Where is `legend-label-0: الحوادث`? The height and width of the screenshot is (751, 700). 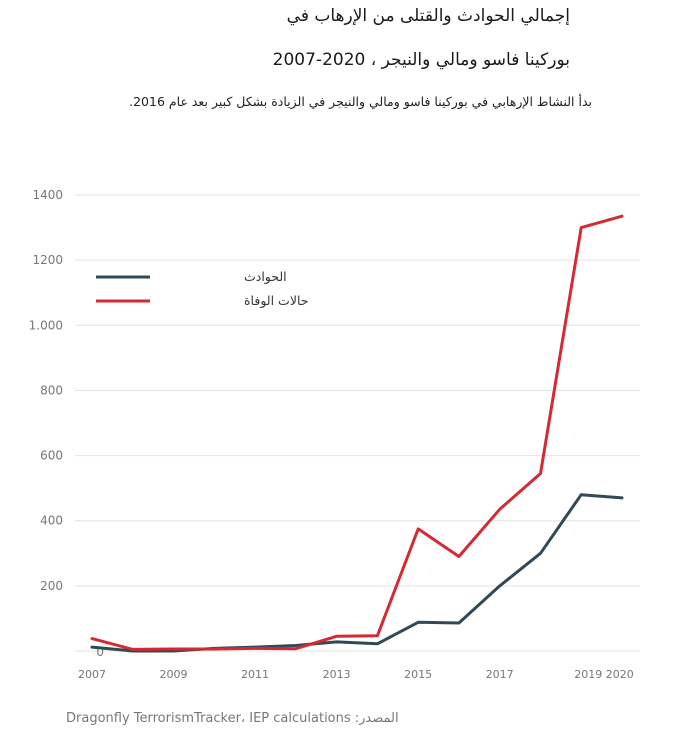 legend-label-0: الحوادث is located at coordinates (265, 277).